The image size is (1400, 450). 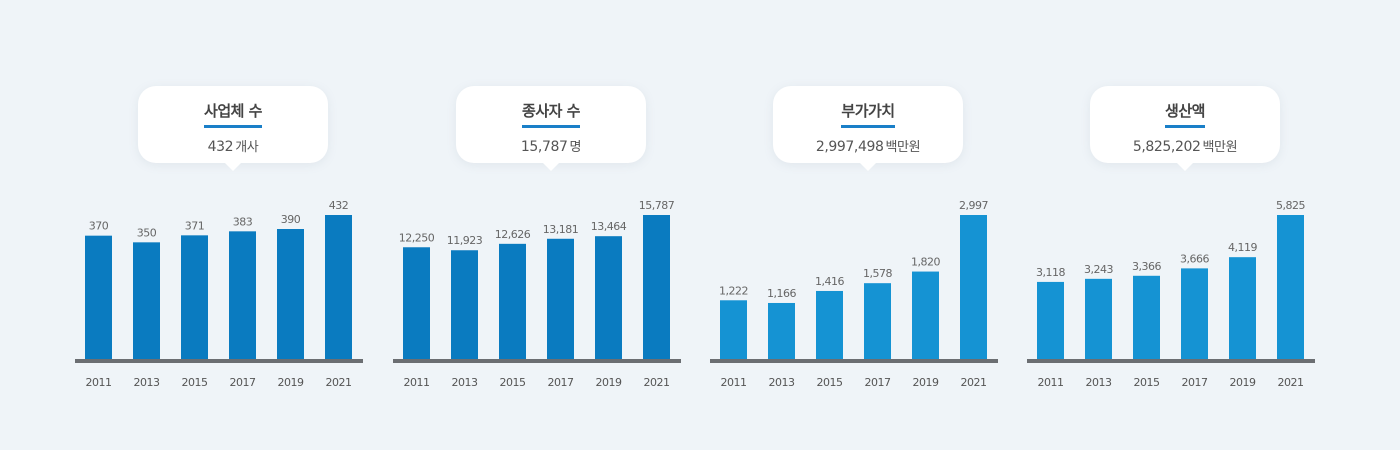 What do you see at coordinates (657, 205) in the screenshot?
I see `value-label-2021: 15,787` at bounding box center [657, 205].